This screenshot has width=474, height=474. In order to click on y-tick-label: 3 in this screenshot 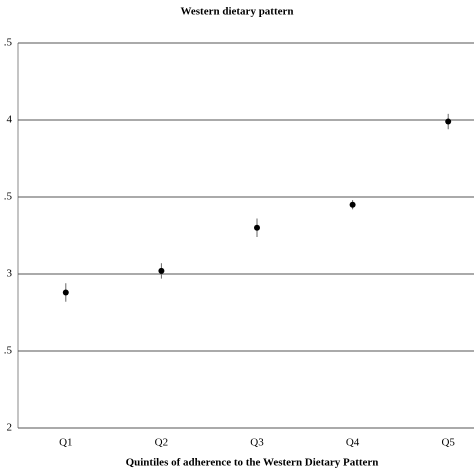, I will do `click(10, 274)`.